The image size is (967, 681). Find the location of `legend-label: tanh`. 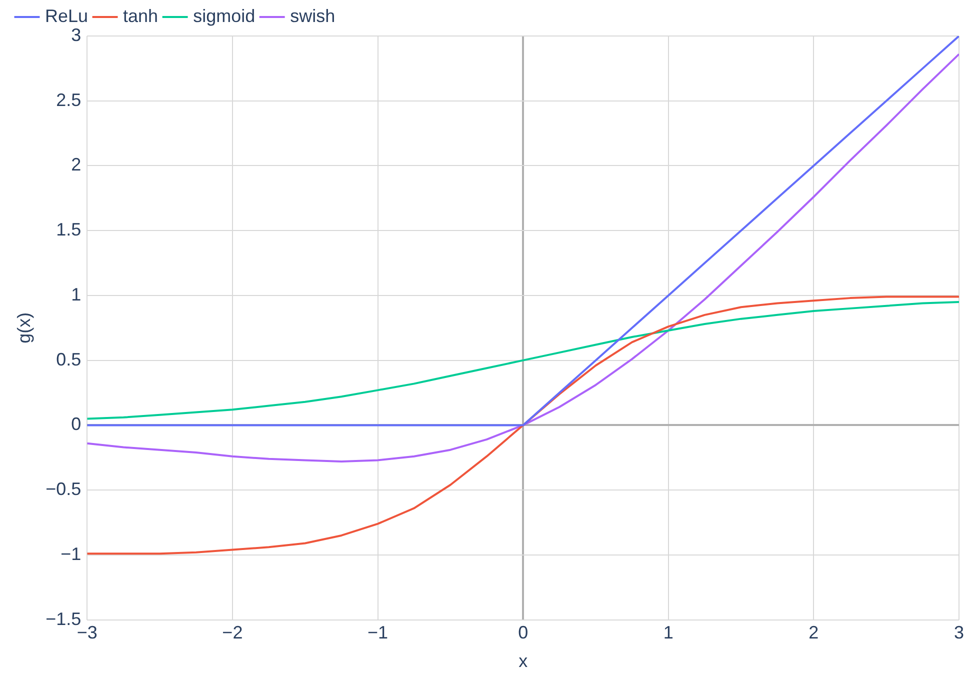

legend-label: tanh is located at coordinates (140, 16).